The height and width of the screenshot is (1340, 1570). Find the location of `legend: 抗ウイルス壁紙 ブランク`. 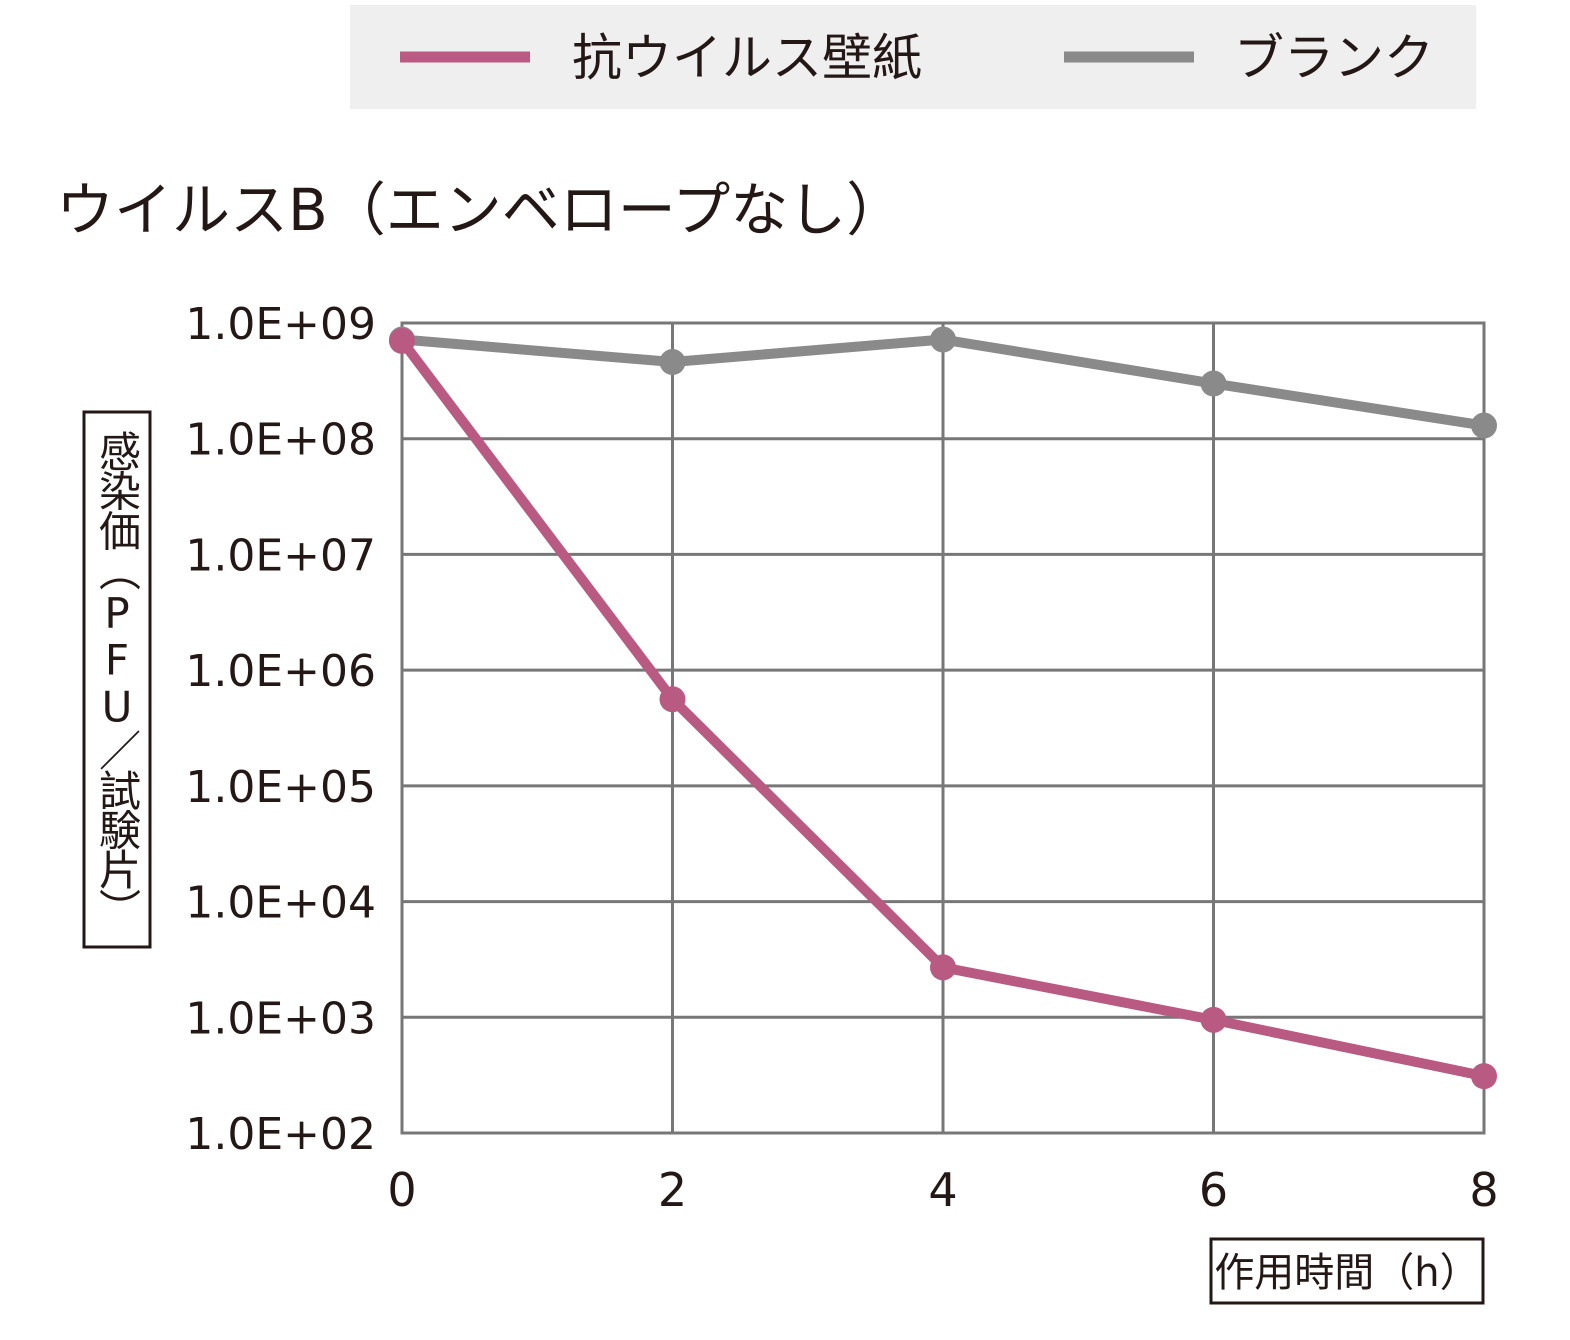

legend: 抗ウイルス壁紙 ブランク is located at coordinates (913, 57).